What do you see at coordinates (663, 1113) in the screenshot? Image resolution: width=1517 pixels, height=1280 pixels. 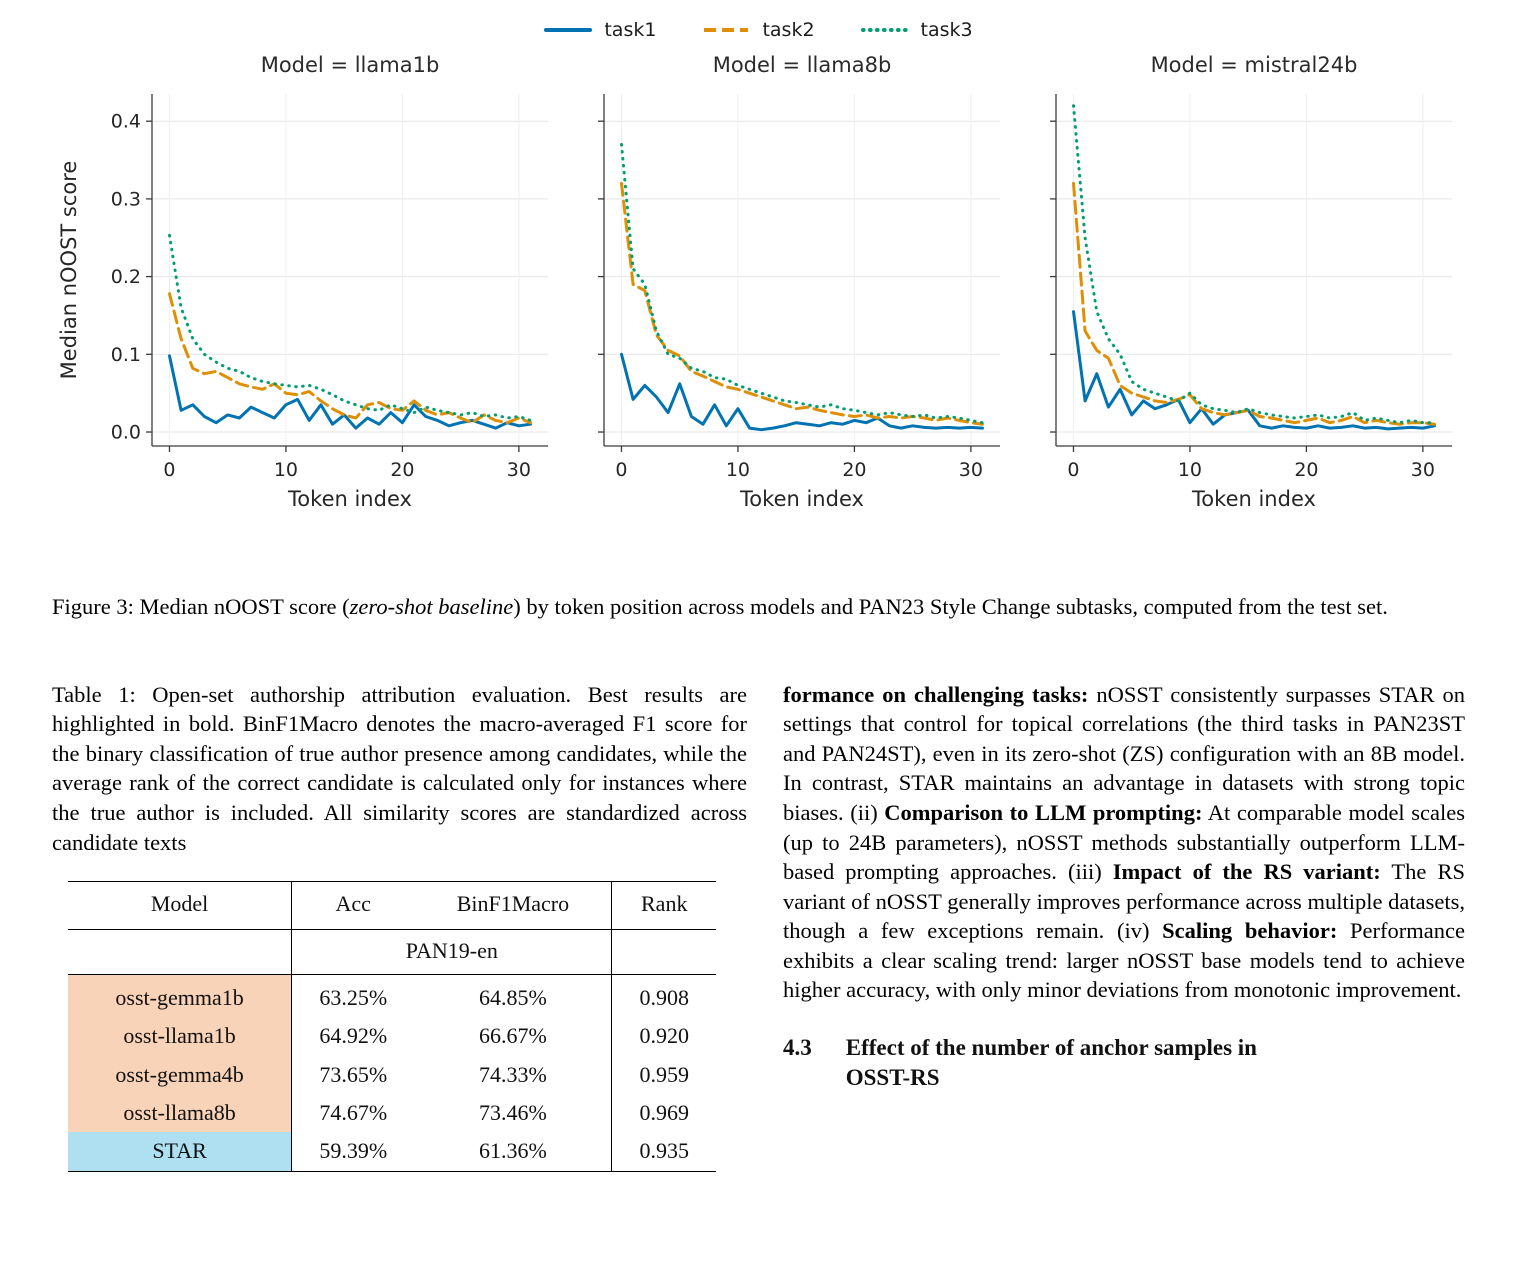 I see `cell-rank: 0.969` at bounding box center [663, 1113].